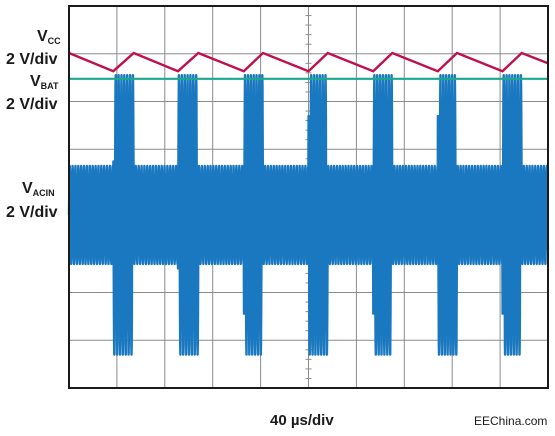  I want to click on vbat-symbol: V, so click(35, 81).